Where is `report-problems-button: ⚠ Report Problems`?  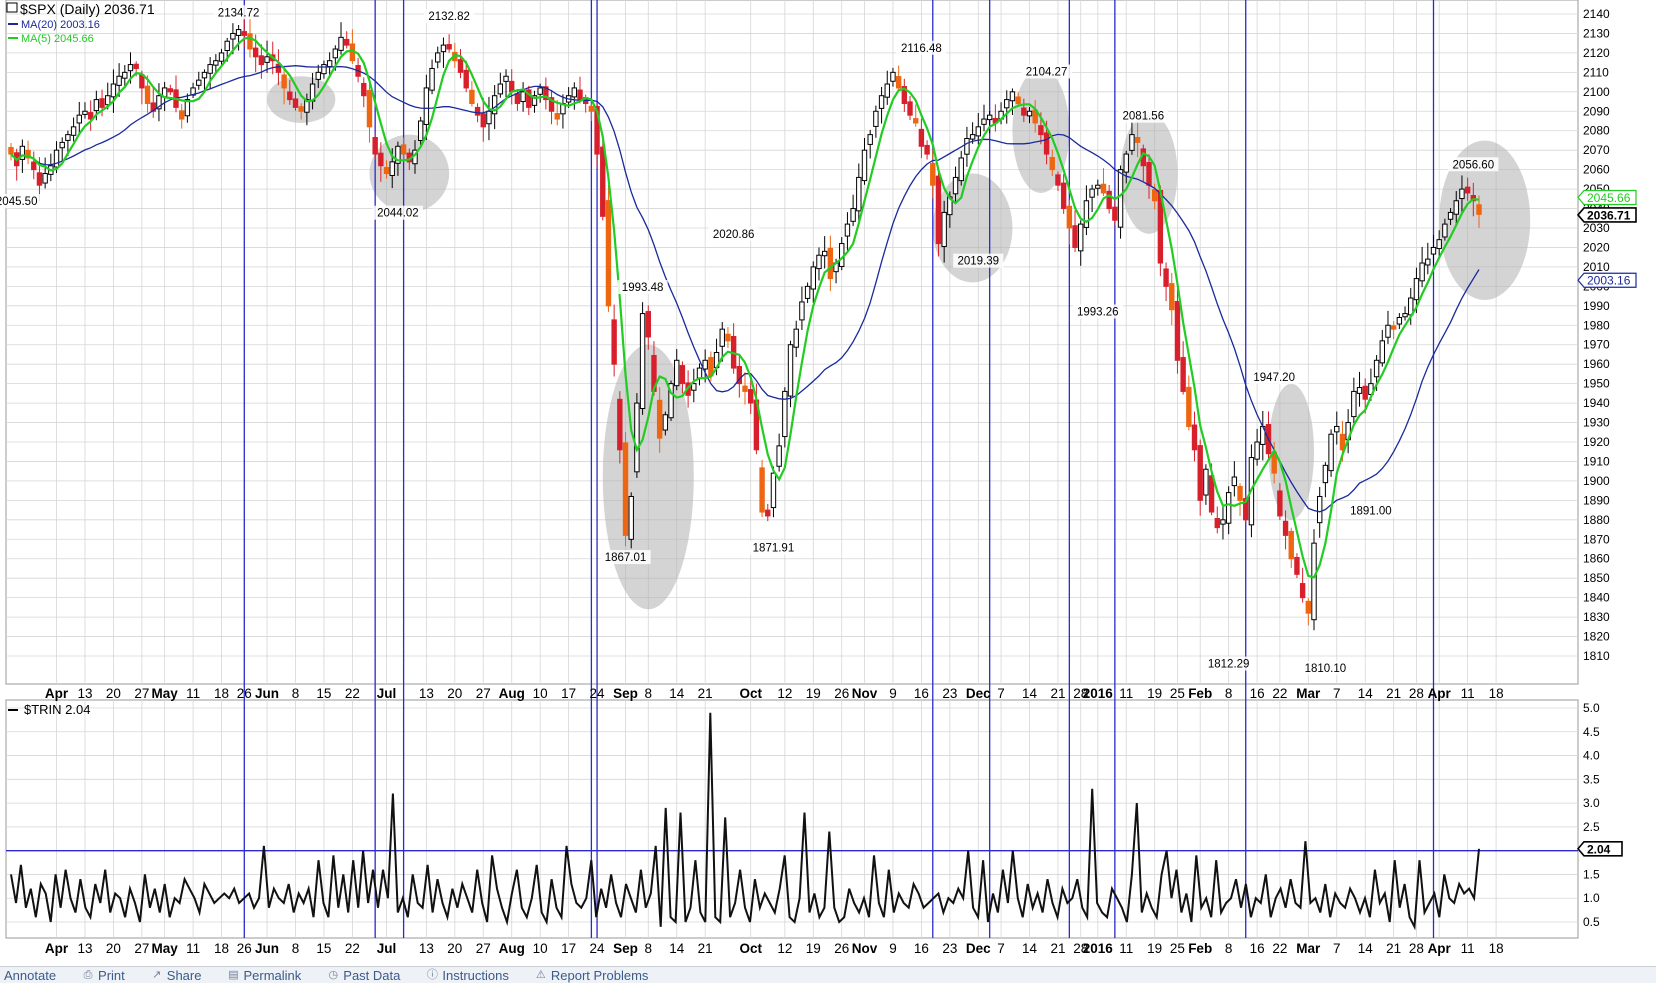
report-problems-button: ⚠ Report Problems is located at coordinates (591, 975).